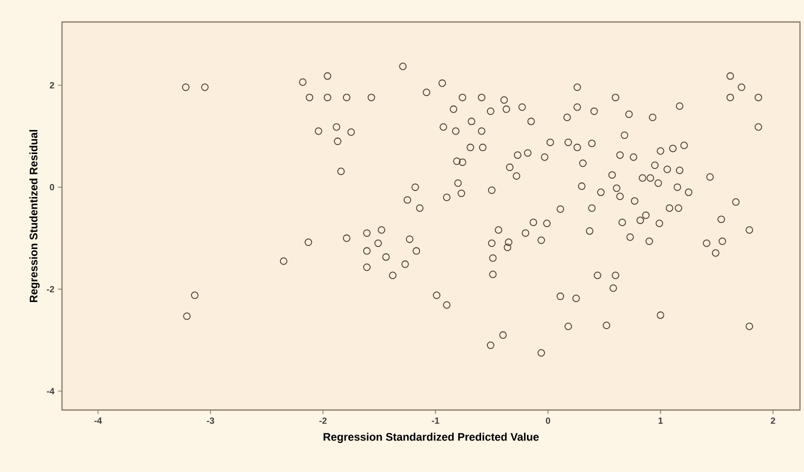 Image resolution: width=804 pixels, height=472 pixels. Describe the element at coordinates (52, 187) in the screenshot. I see `y-tick-label: 0` at that location.